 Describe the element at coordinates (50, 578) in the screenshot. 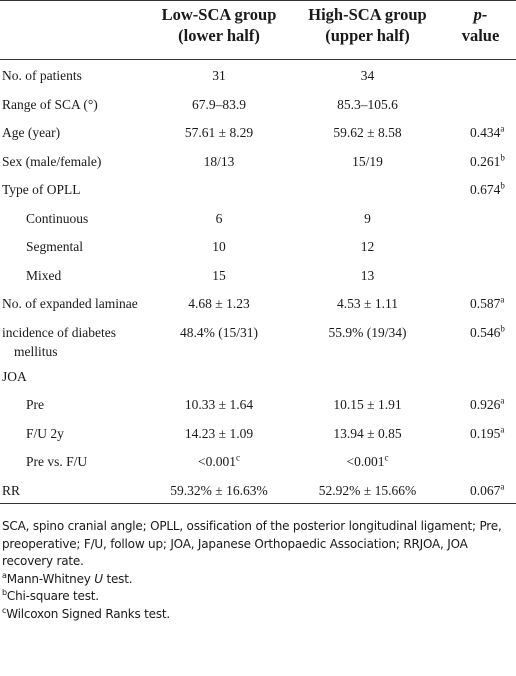

I see `footnote-text: Mann-Whitney` at that location.